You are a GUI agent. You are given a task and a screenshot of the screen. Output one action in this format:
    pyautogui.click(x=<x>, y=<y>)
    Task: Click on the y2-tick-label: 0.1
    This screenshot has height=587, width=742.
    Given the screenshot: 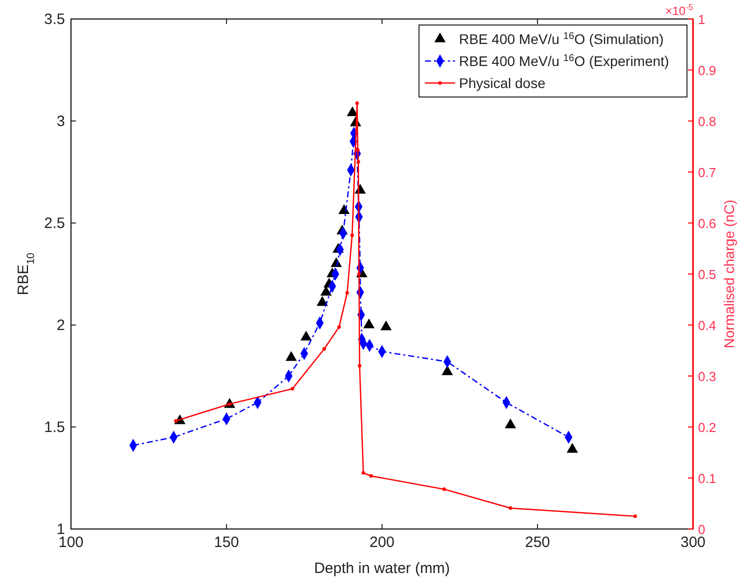 What is the action you would take?
    pyautogui.click(x=707, y=478)
    